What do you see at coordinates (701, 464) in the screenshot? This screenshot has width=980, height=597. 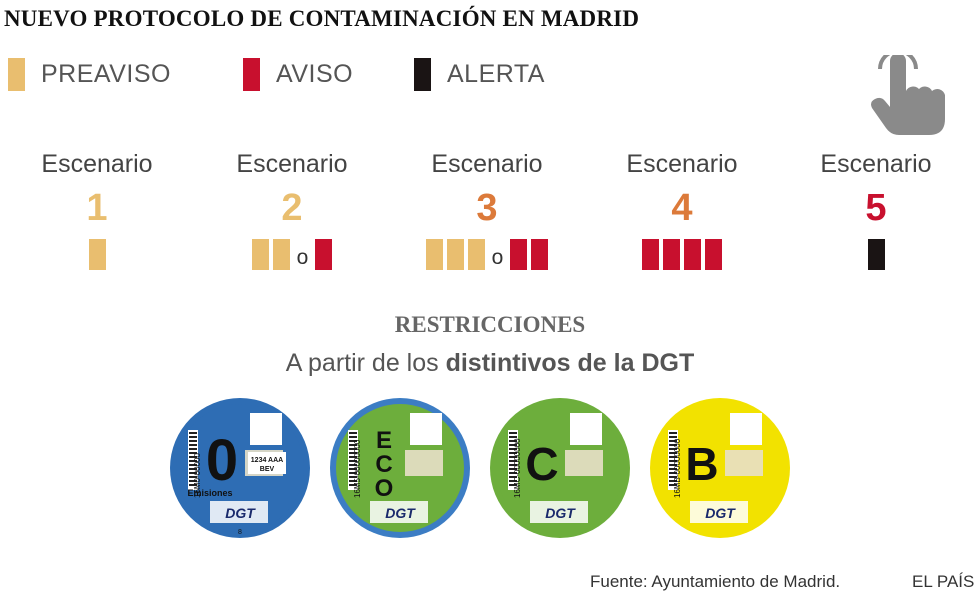 I see `badge-letter: B` at bounding box center [701, 464].